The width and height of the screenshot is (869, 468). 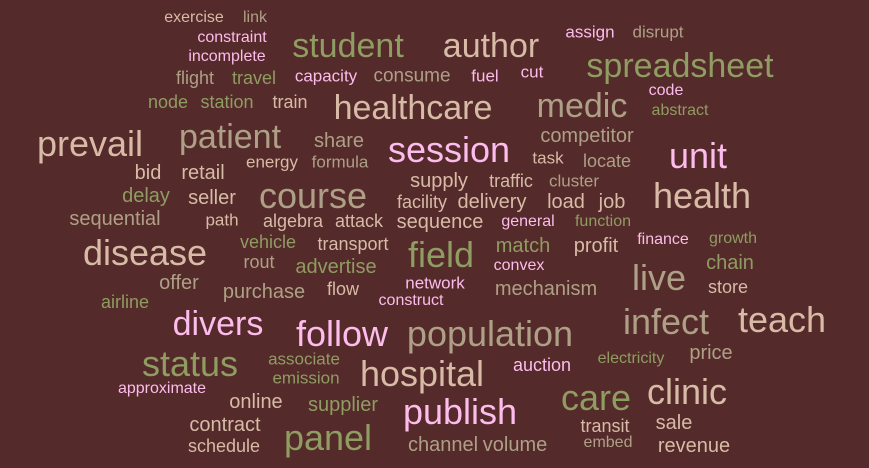 What do you see at coordinates (268, 242) in the screenshot?
I see `word-vehicle: vehicle` at bounding box center [268, 242].